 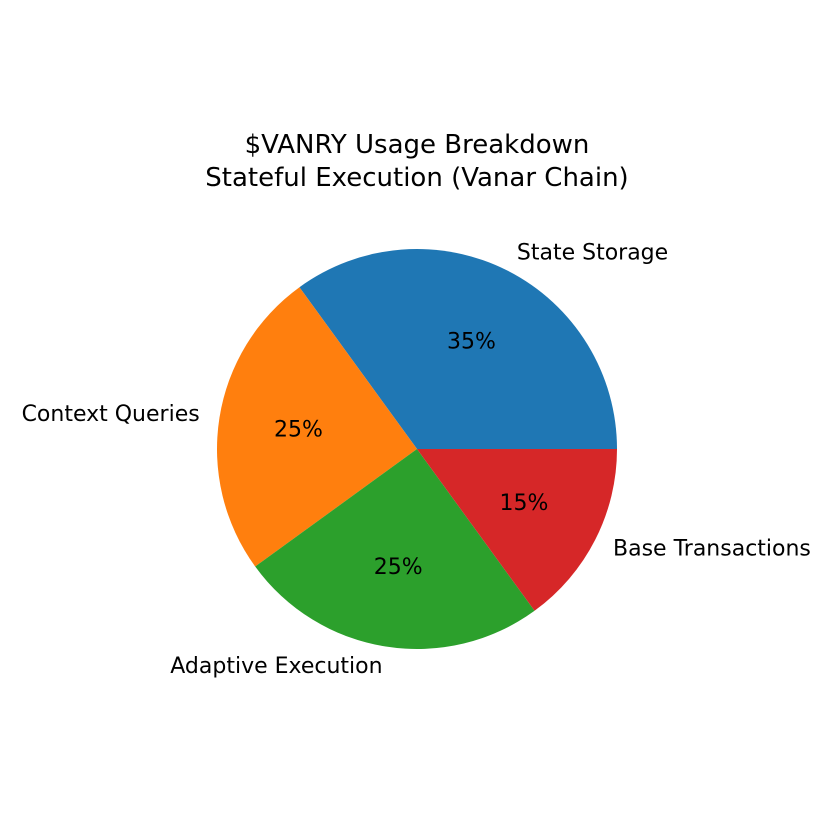 I want to click on pct-label-context-queries: 25%, so click(x=298, y=430).